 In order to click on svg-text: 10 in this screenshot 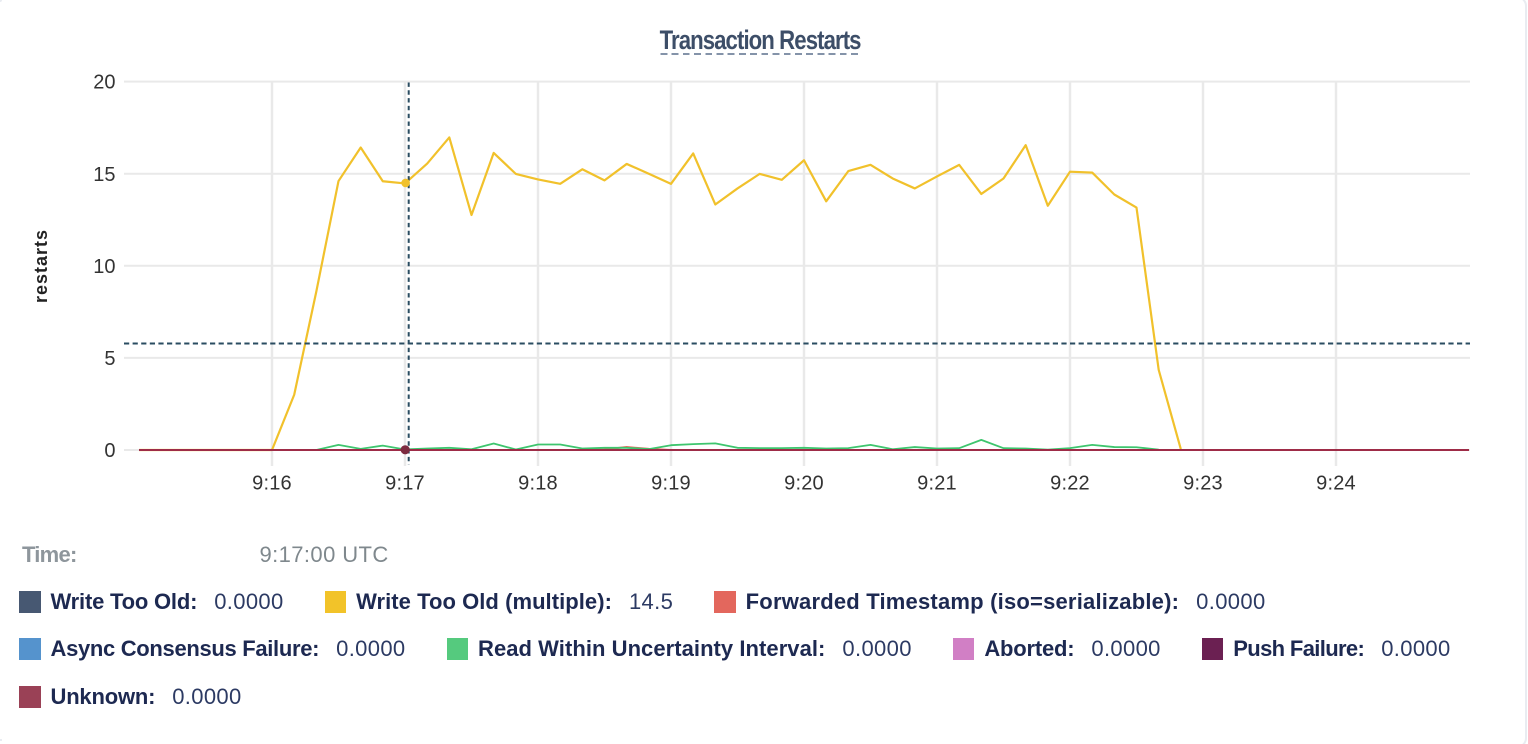, I will do `click(104, 267)`.